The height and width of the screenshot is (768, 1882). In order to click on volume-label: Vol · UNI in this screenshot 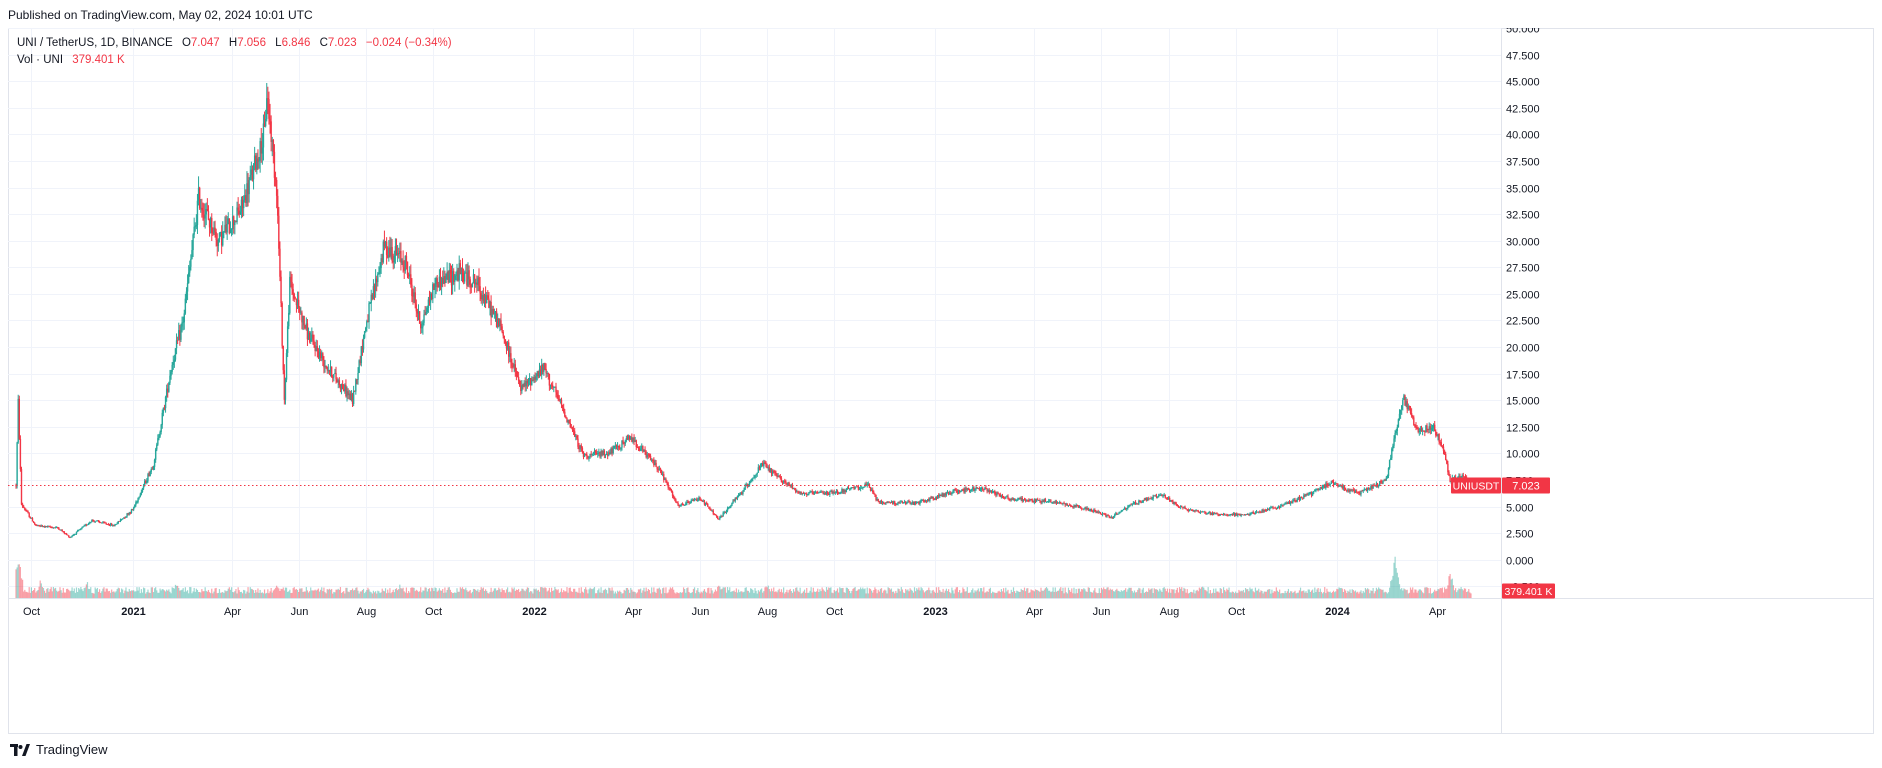, I will do `click(40, 60)`.